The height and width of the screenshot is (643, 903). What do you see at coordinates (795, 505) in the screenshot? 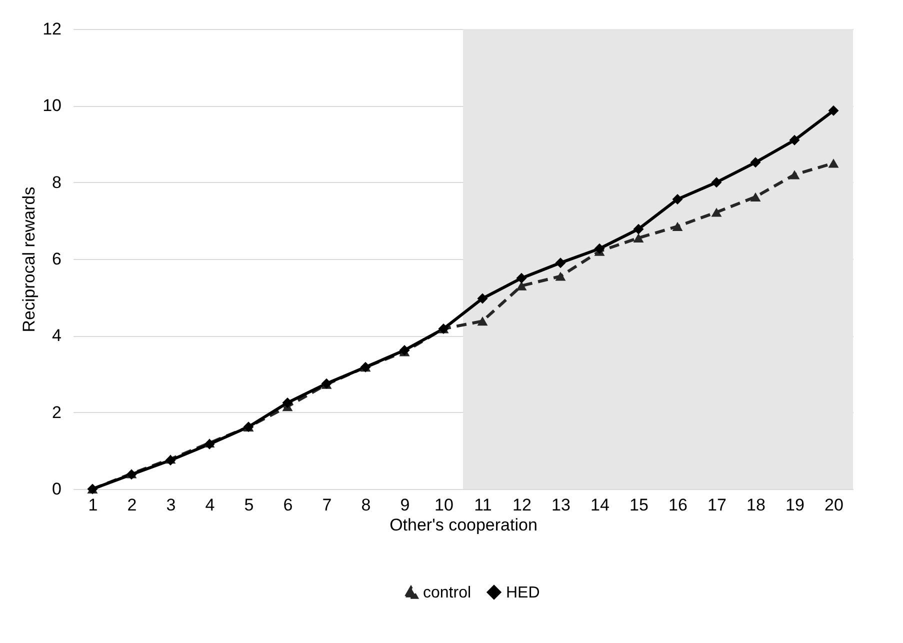
I see `x-tick-label: 19` at bounding box center [795, 505].